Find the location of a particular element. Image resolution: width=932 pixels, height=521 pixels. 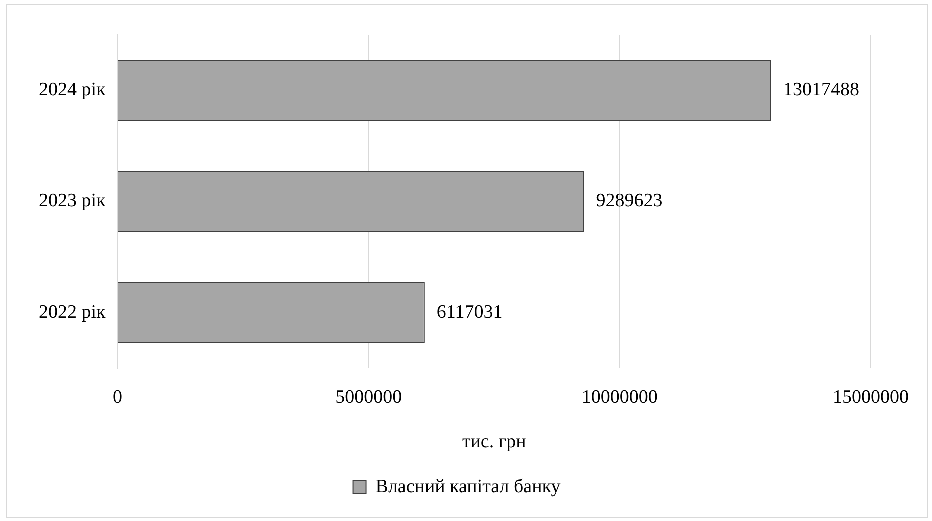

x-axis-title: тис. грн is located at coordinates (494, 442).